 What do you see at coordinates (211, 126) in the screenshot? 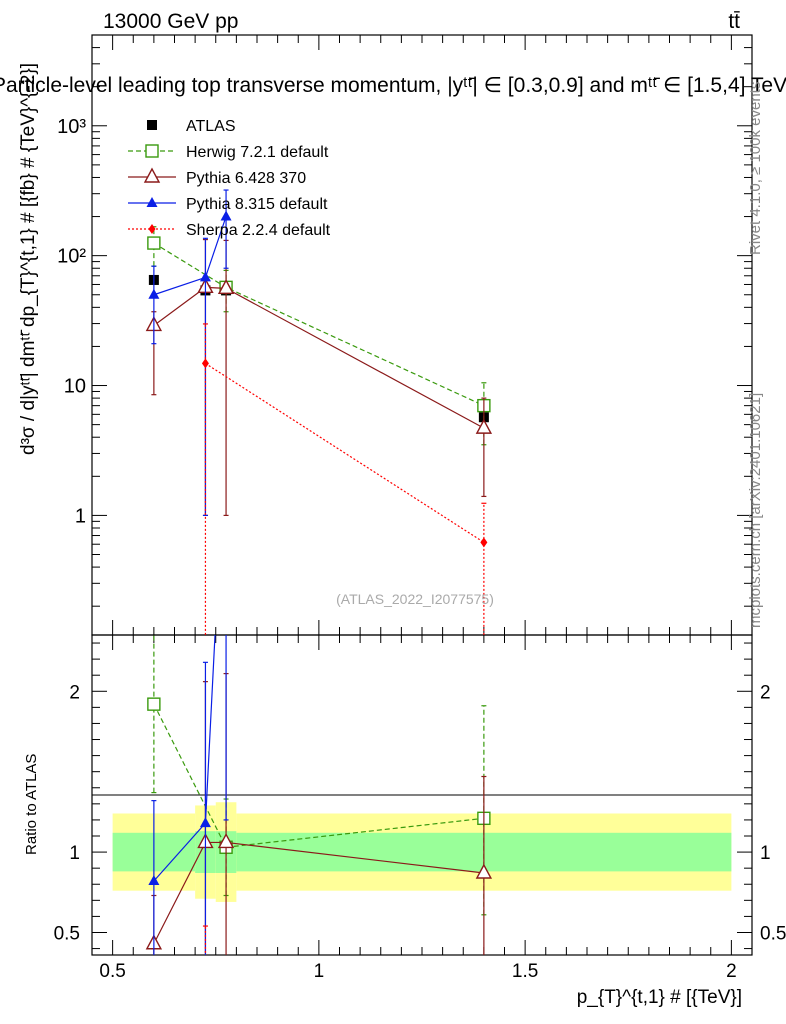
I see `legend-label-atlas: ATLAS` at bounding box center [211, 126].